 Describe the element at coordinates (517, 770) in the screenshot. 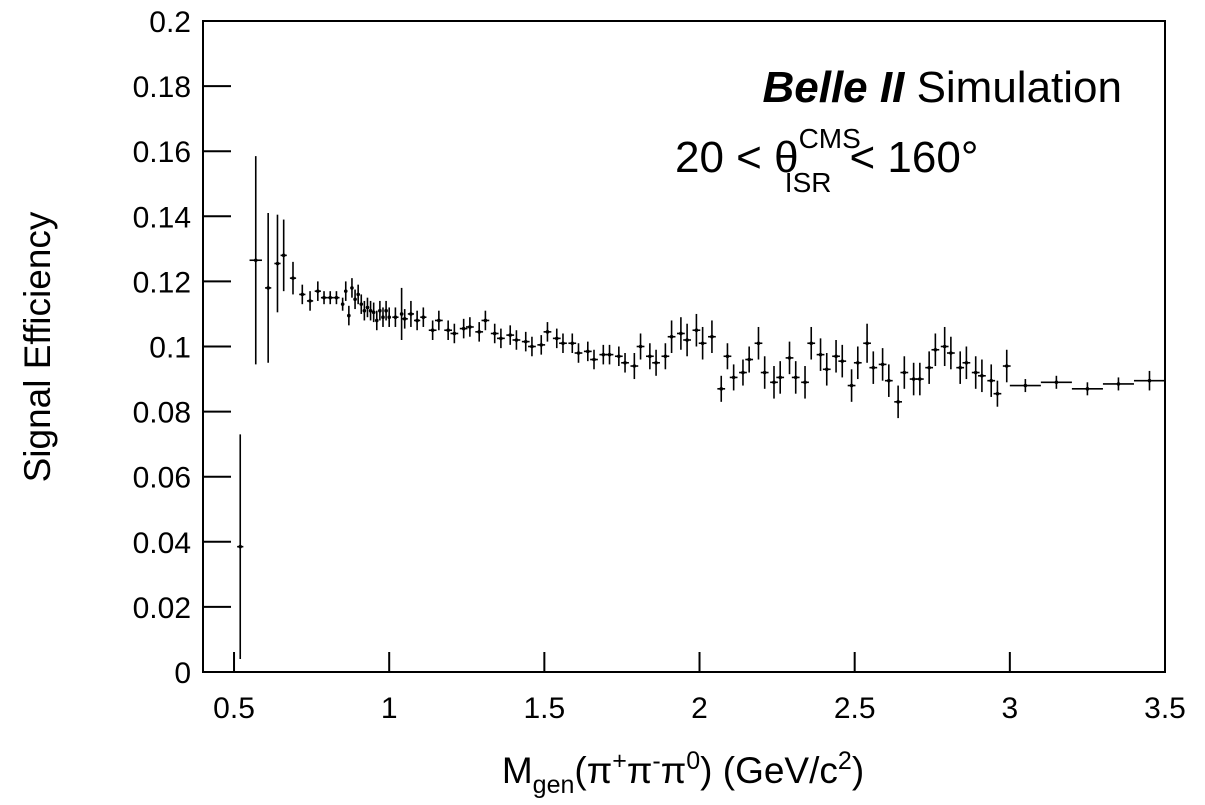

I see `x-axis-label-part: M` at that location.